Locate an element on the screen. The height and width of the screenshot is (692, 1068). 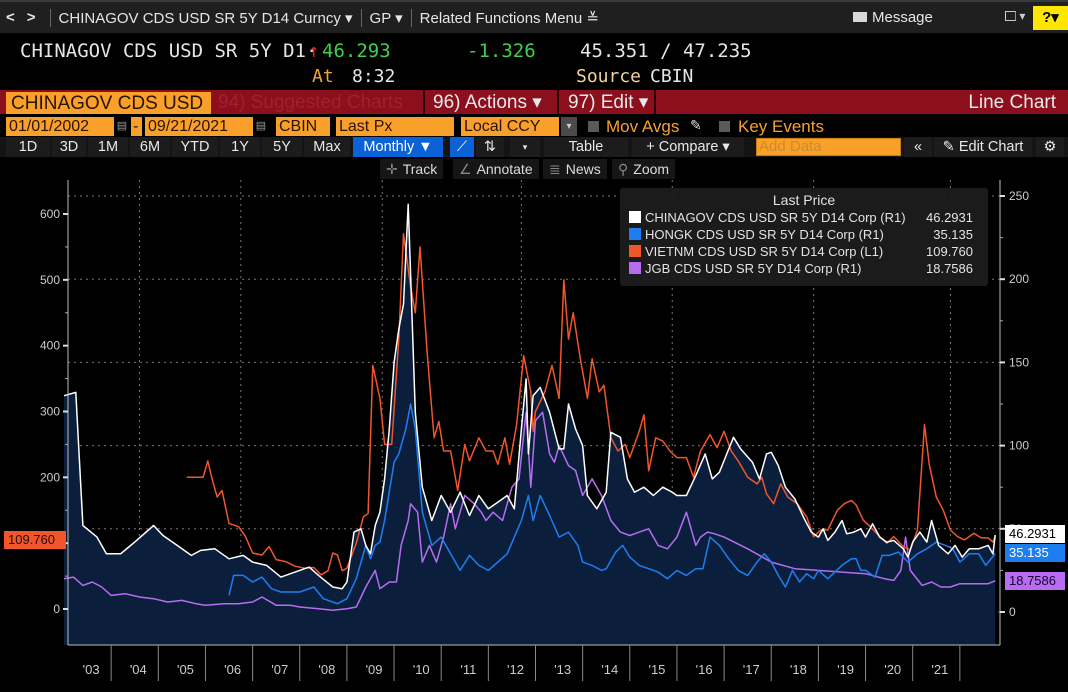
mov-avgs-checkbox is located at coordinates (593, 126).